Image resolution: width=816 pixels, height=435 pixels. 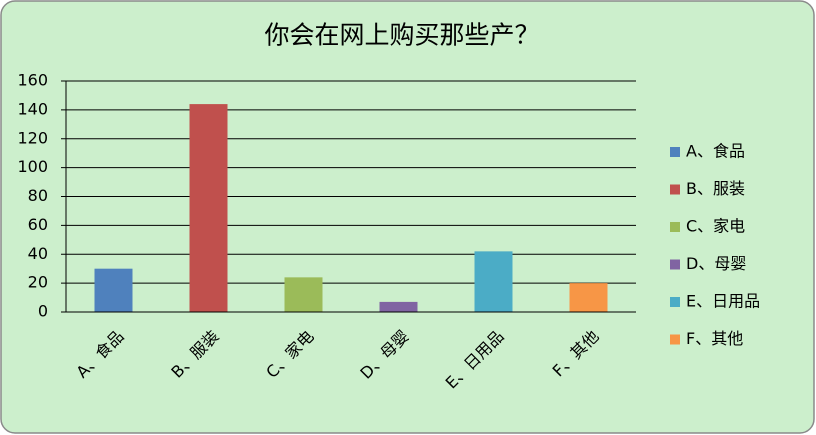 What do you see at coordinates (715, 226) in the screenshot?
I see `legend-label: C、家电` at bounding box center [715, 226].